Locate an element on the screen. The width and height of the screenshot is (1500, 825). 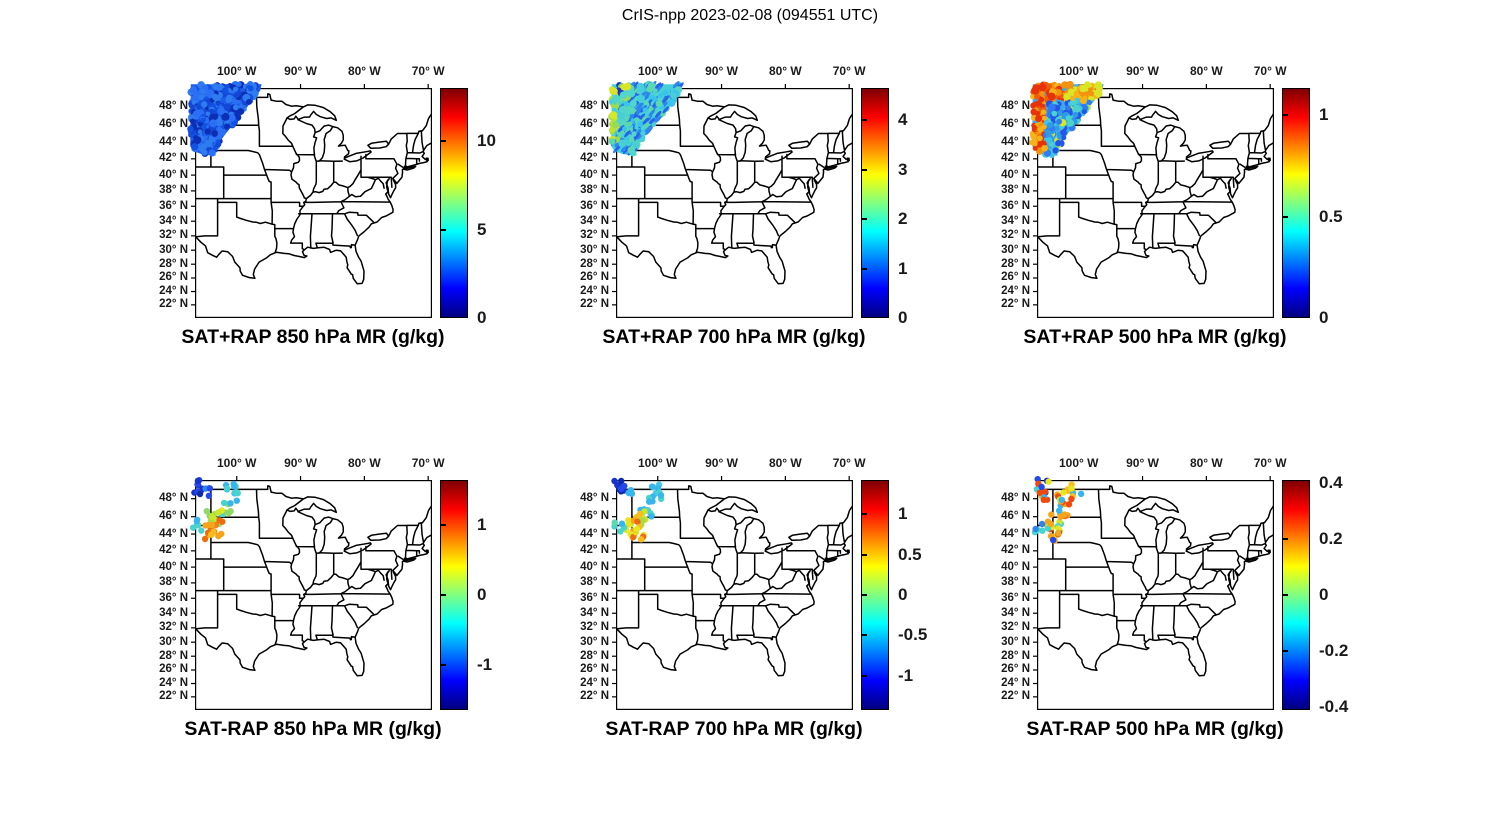
figure-title: CrIS-npp 2023-02-08 (094551 UTC) is located at coordinates (750, 15).